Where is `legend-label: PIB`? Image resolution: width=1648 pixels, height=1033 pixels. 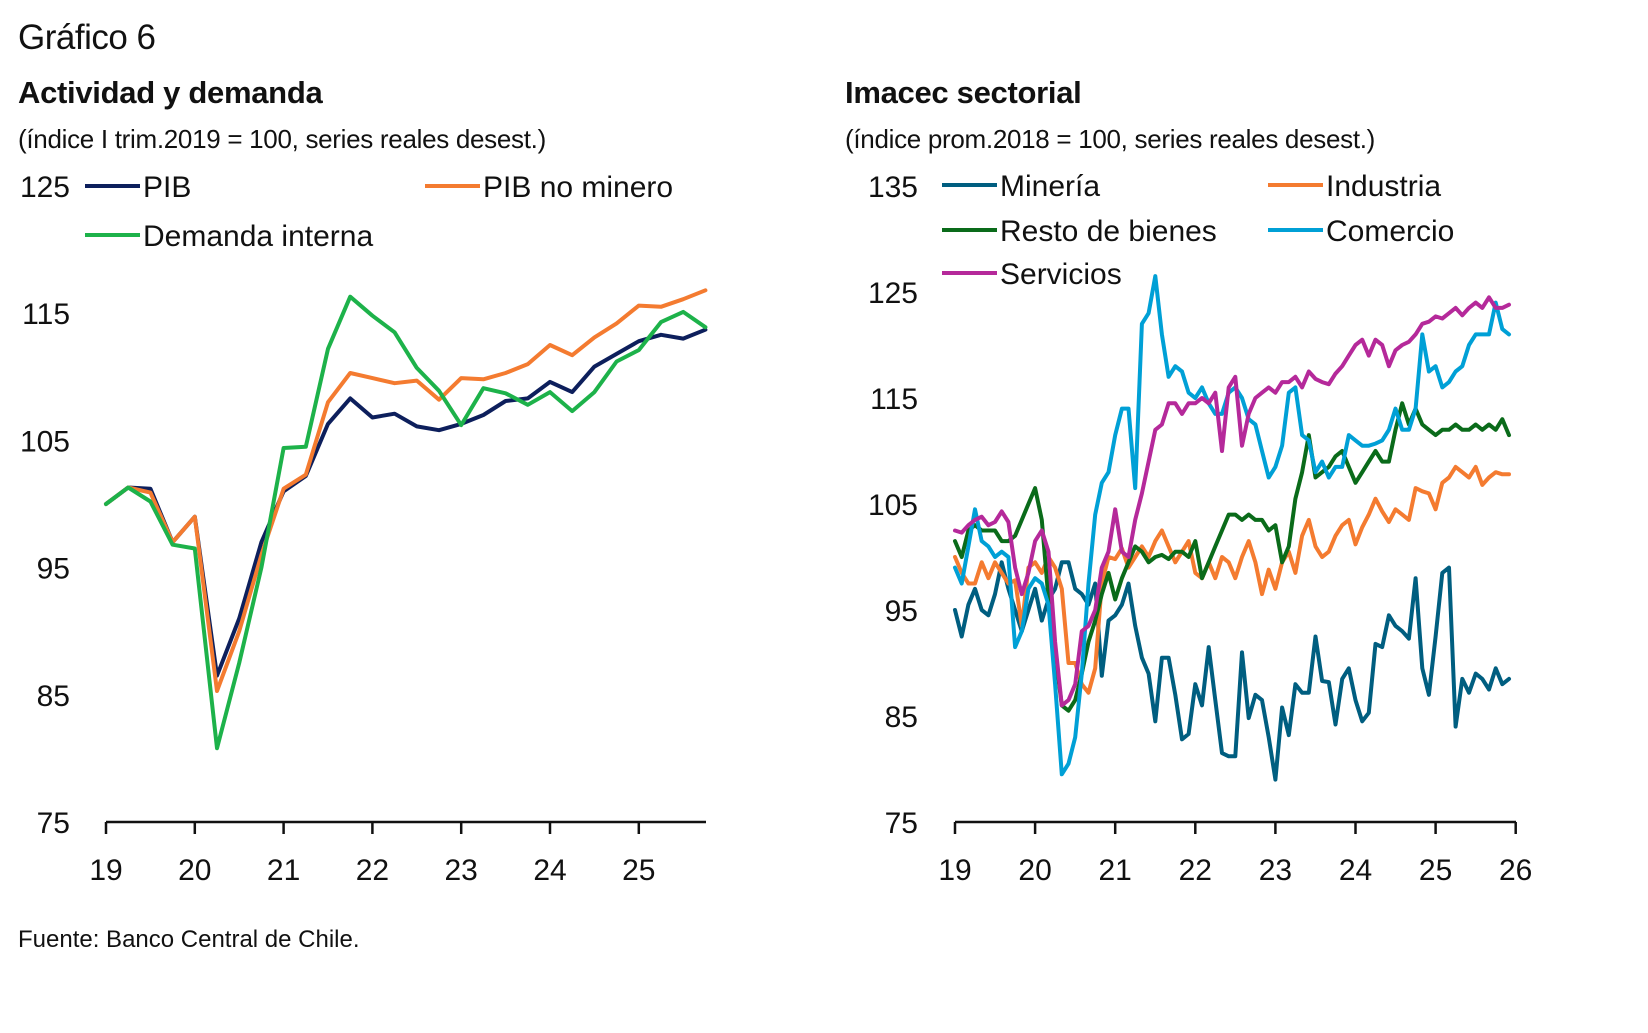 legend-label: PIB is located at coordinates (167, 187).